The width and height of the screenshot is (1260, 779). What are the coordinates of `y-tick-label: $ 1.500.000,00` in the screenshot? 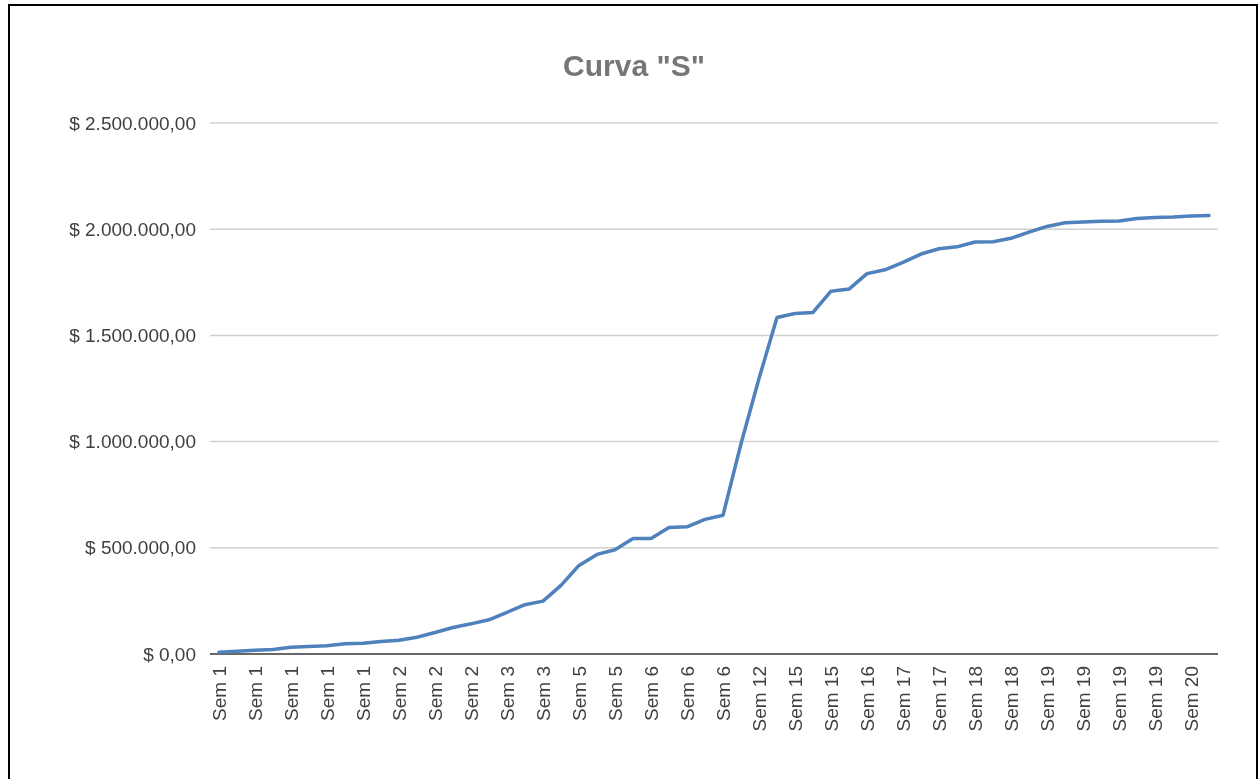 It's located at (132, 336).